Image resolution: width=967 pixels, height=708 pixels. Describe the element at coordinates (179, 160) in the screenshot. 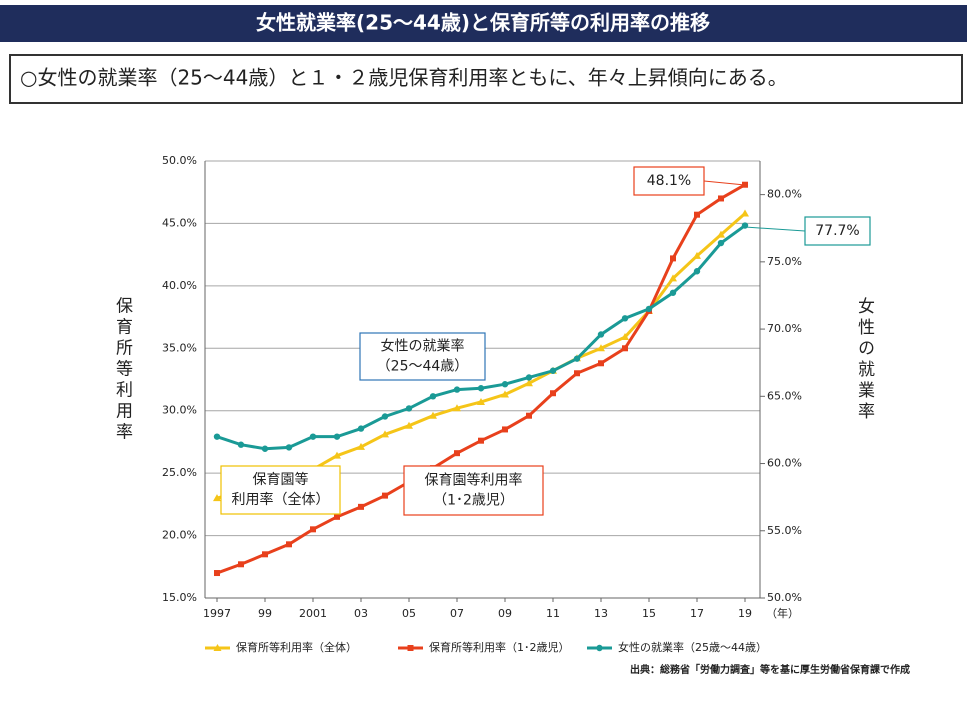

I see `y-tick-label: 50.0%` at that location.